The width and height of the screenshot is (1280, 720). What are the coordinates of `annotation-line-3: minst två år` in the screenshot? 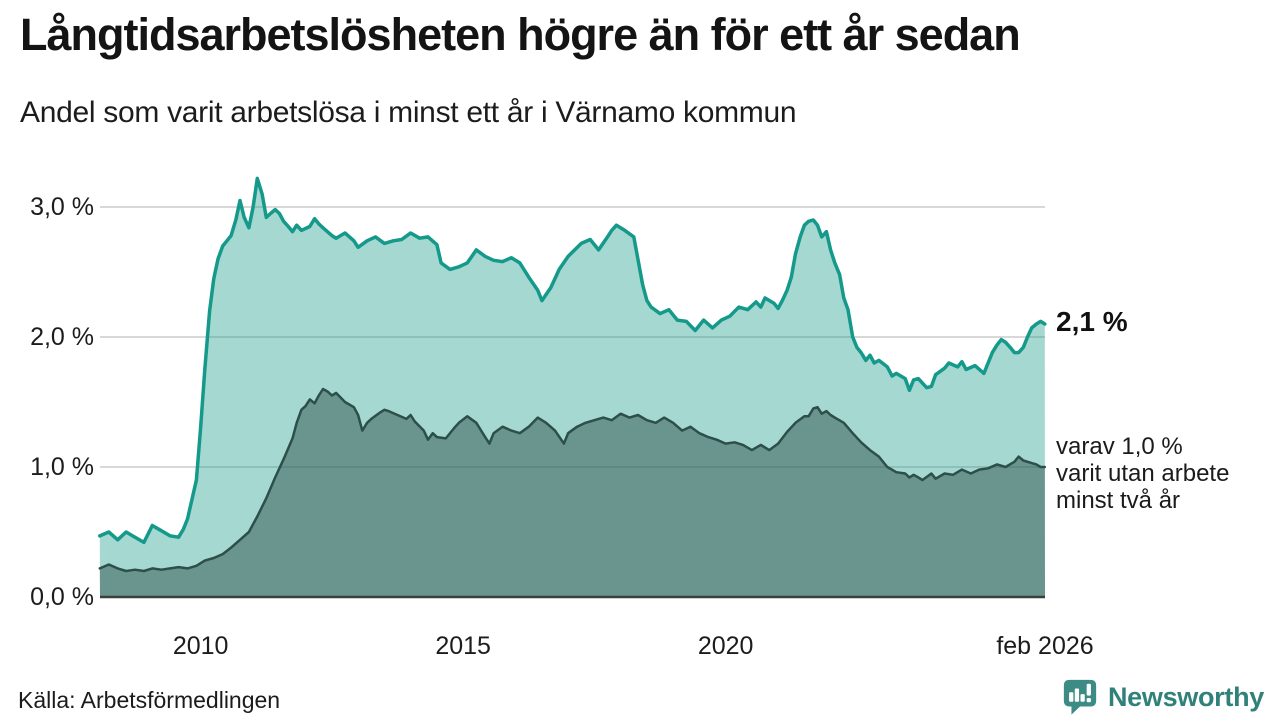 It's located at (1118, 500).